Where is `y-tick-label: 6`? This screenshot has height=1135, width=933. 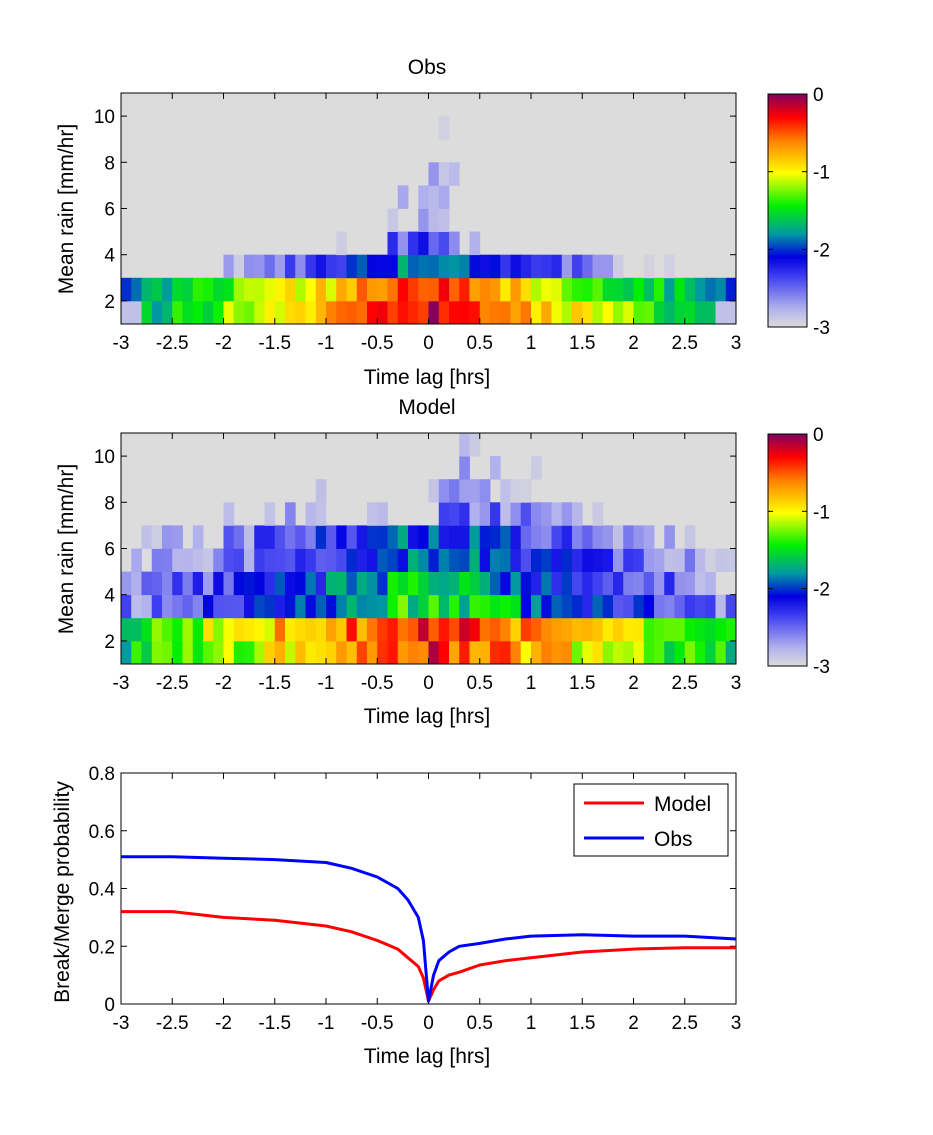
y-tick-label: 6 is located at coordinates (109, 550).